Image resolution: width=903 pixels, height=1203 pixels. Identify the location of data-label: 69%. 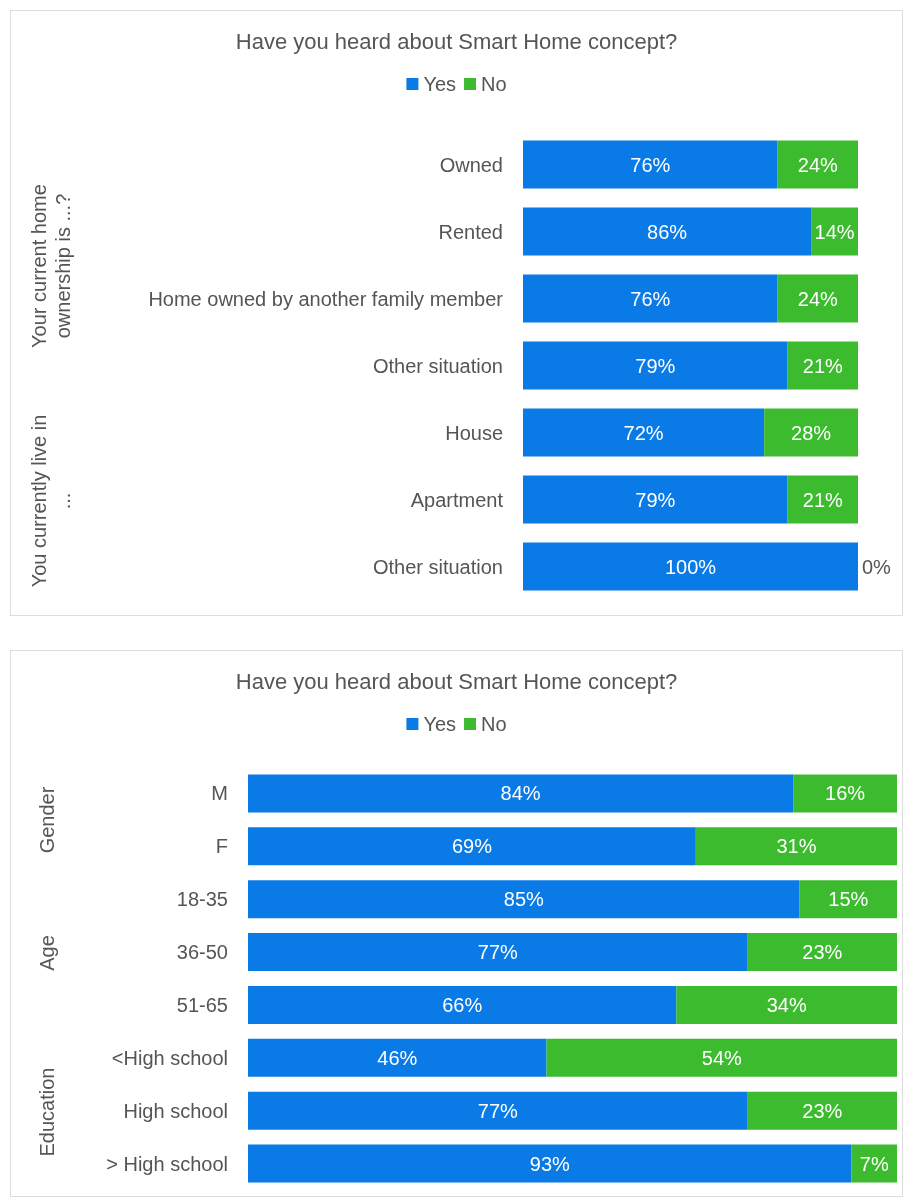
(472, 846).